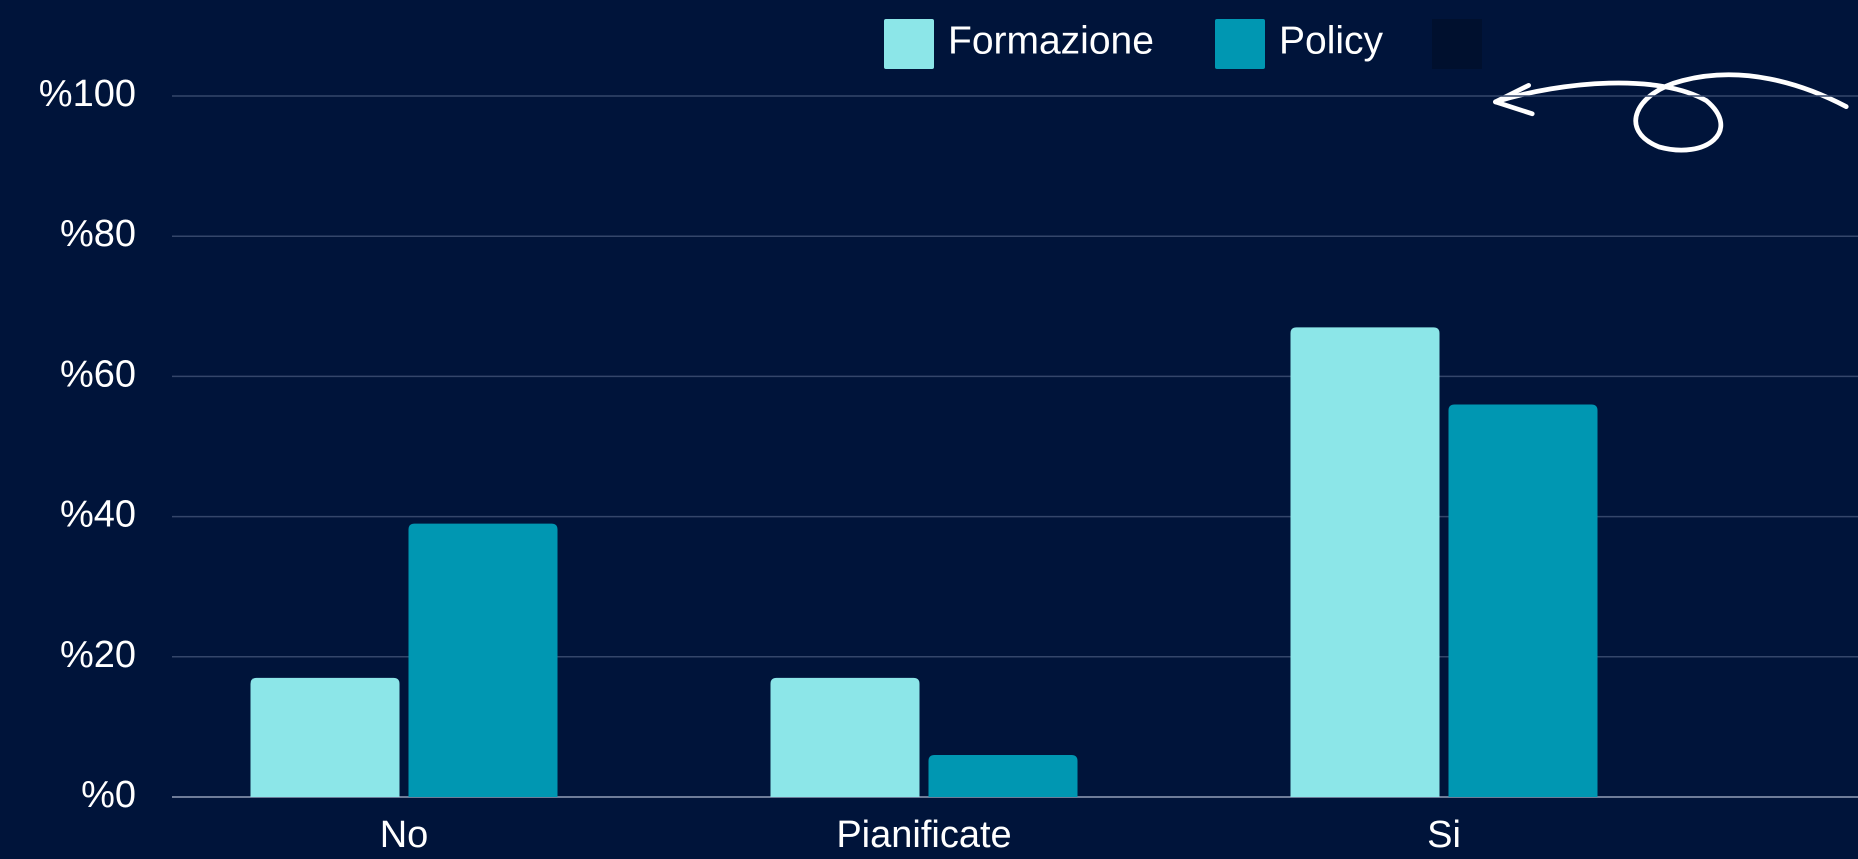 This screenshot has width=1858, height=859. Describe the element at coordinates (98, 515) in the screenshot. I see `y-tick-label: %40` at that location.